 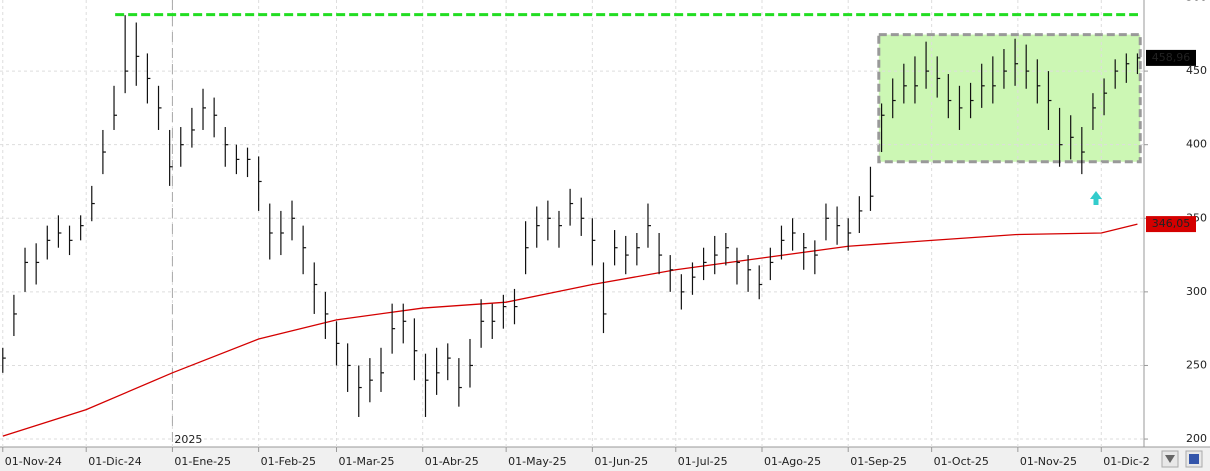 I want to click on toggle-icon, so click(x=1170, y=459).